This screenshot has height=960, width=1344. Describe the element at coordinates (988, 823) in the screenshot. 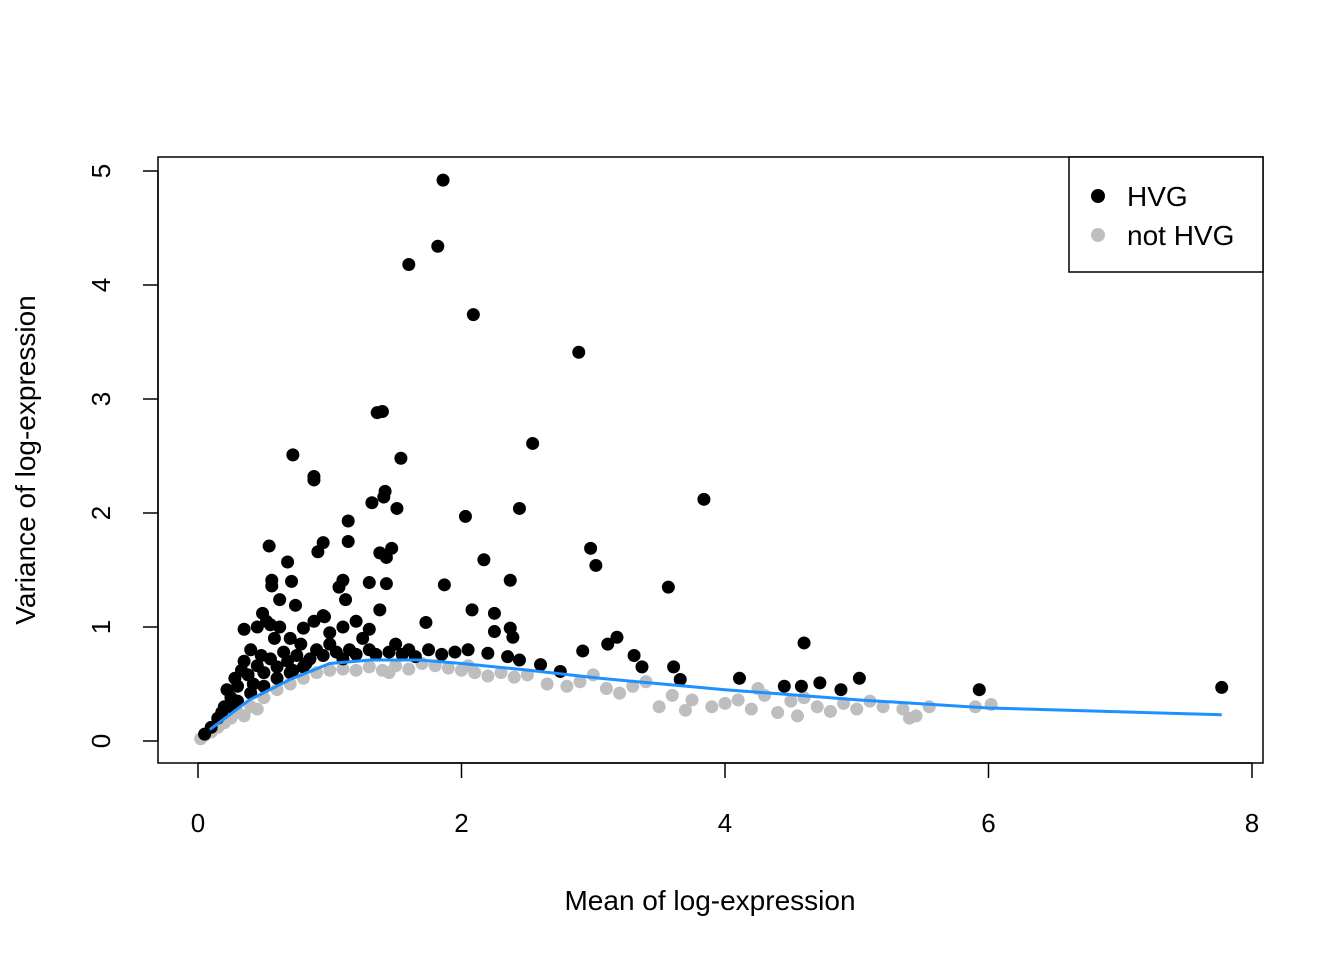

I see `x-tick-label: 6` at that location.